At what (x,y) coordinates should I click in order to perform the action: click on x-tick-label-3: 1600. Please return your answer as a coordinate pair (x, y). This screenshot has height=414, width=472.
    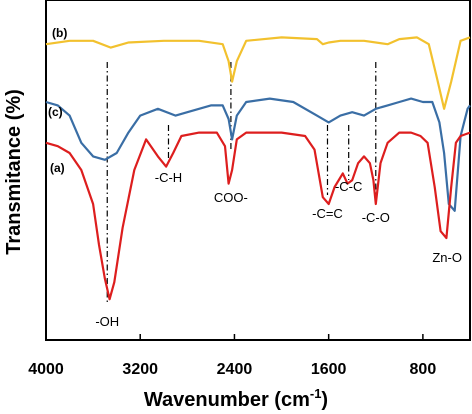
    Looking at the image, I should click on (329, 369).